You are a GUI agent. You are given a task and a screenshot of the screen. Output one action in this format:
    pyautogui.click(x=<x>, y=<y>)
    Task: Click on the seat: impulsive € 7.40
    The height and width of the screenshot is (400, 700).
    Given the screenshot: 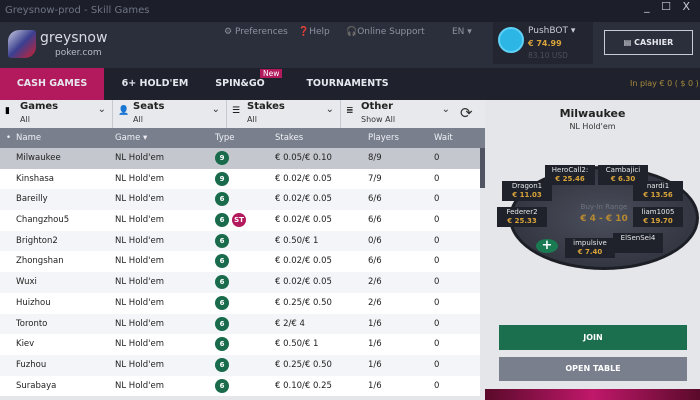 What is the action you would take?
    pyautogui.click(x=590, y=248)
    